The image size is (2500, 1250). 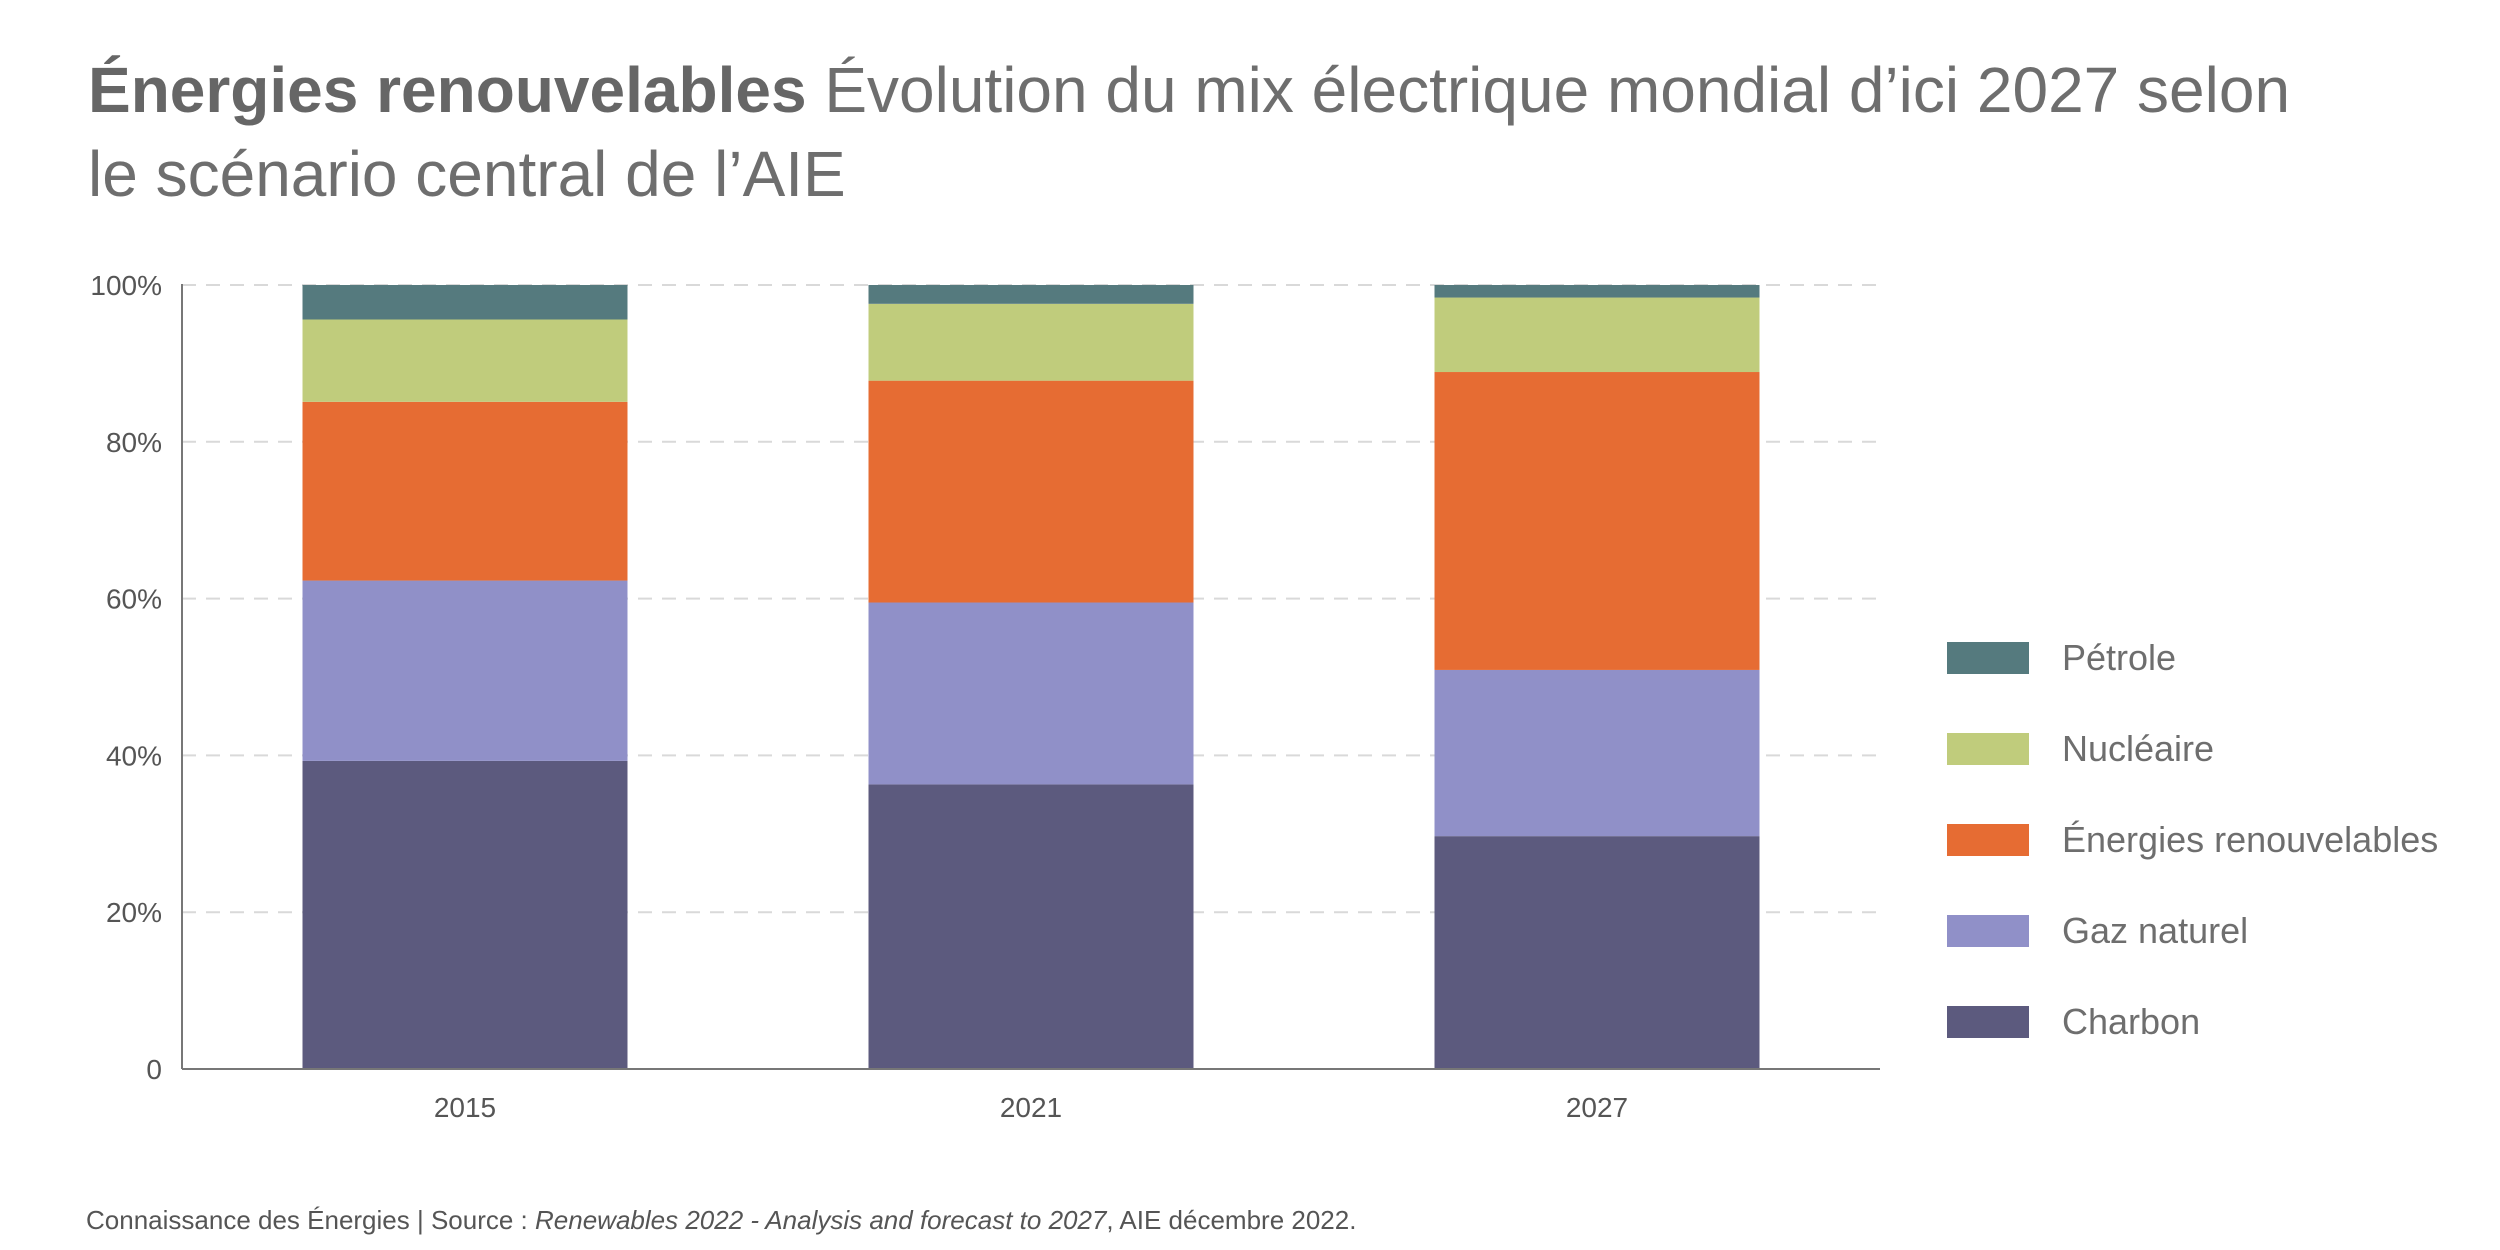 What do you see at coordinates (126, 285) in the screenshot?
I see `y-tick-label: 100%` at bounding box center [126, 285].